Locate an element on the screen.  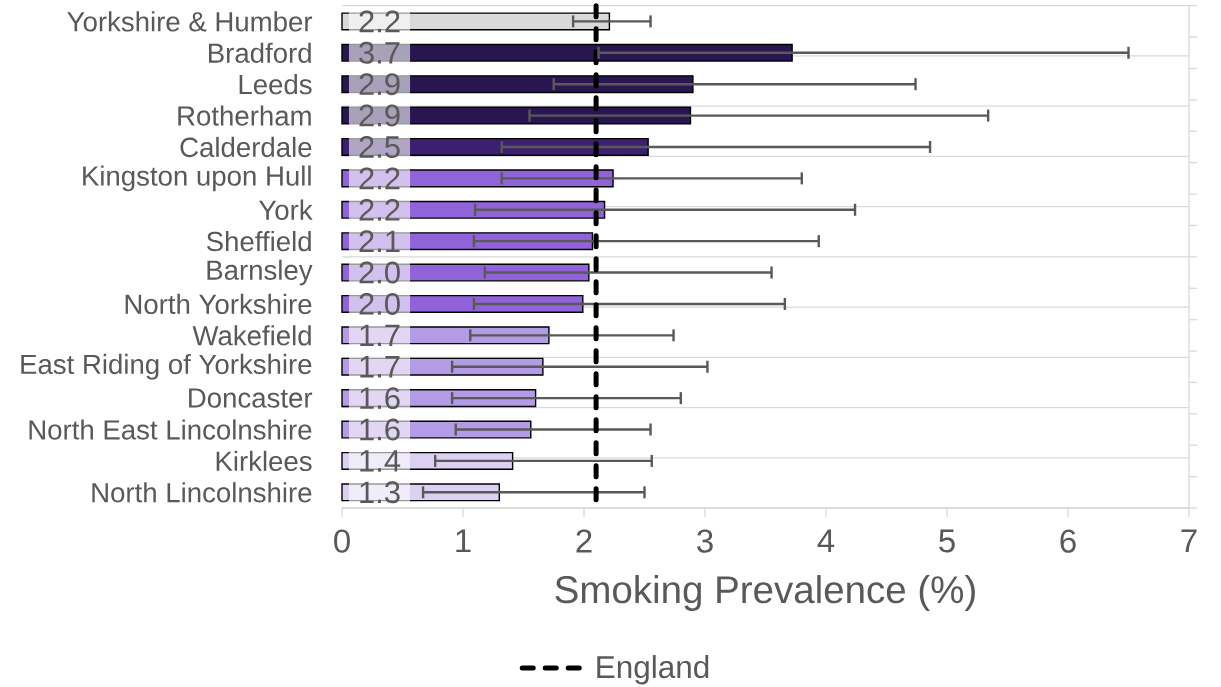
y-tick-label: Rotherham is located at coordinates (244, 115).